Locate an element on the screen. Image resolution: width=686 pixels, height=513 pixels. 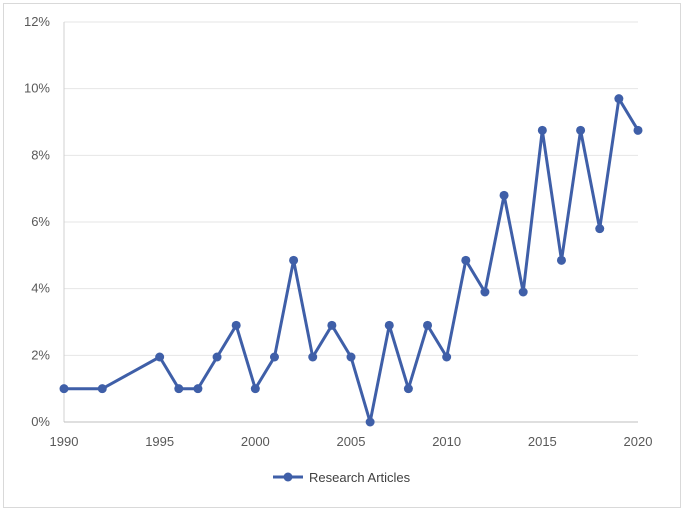
y-tick-label: 12% is located at coordinates (37, 21).